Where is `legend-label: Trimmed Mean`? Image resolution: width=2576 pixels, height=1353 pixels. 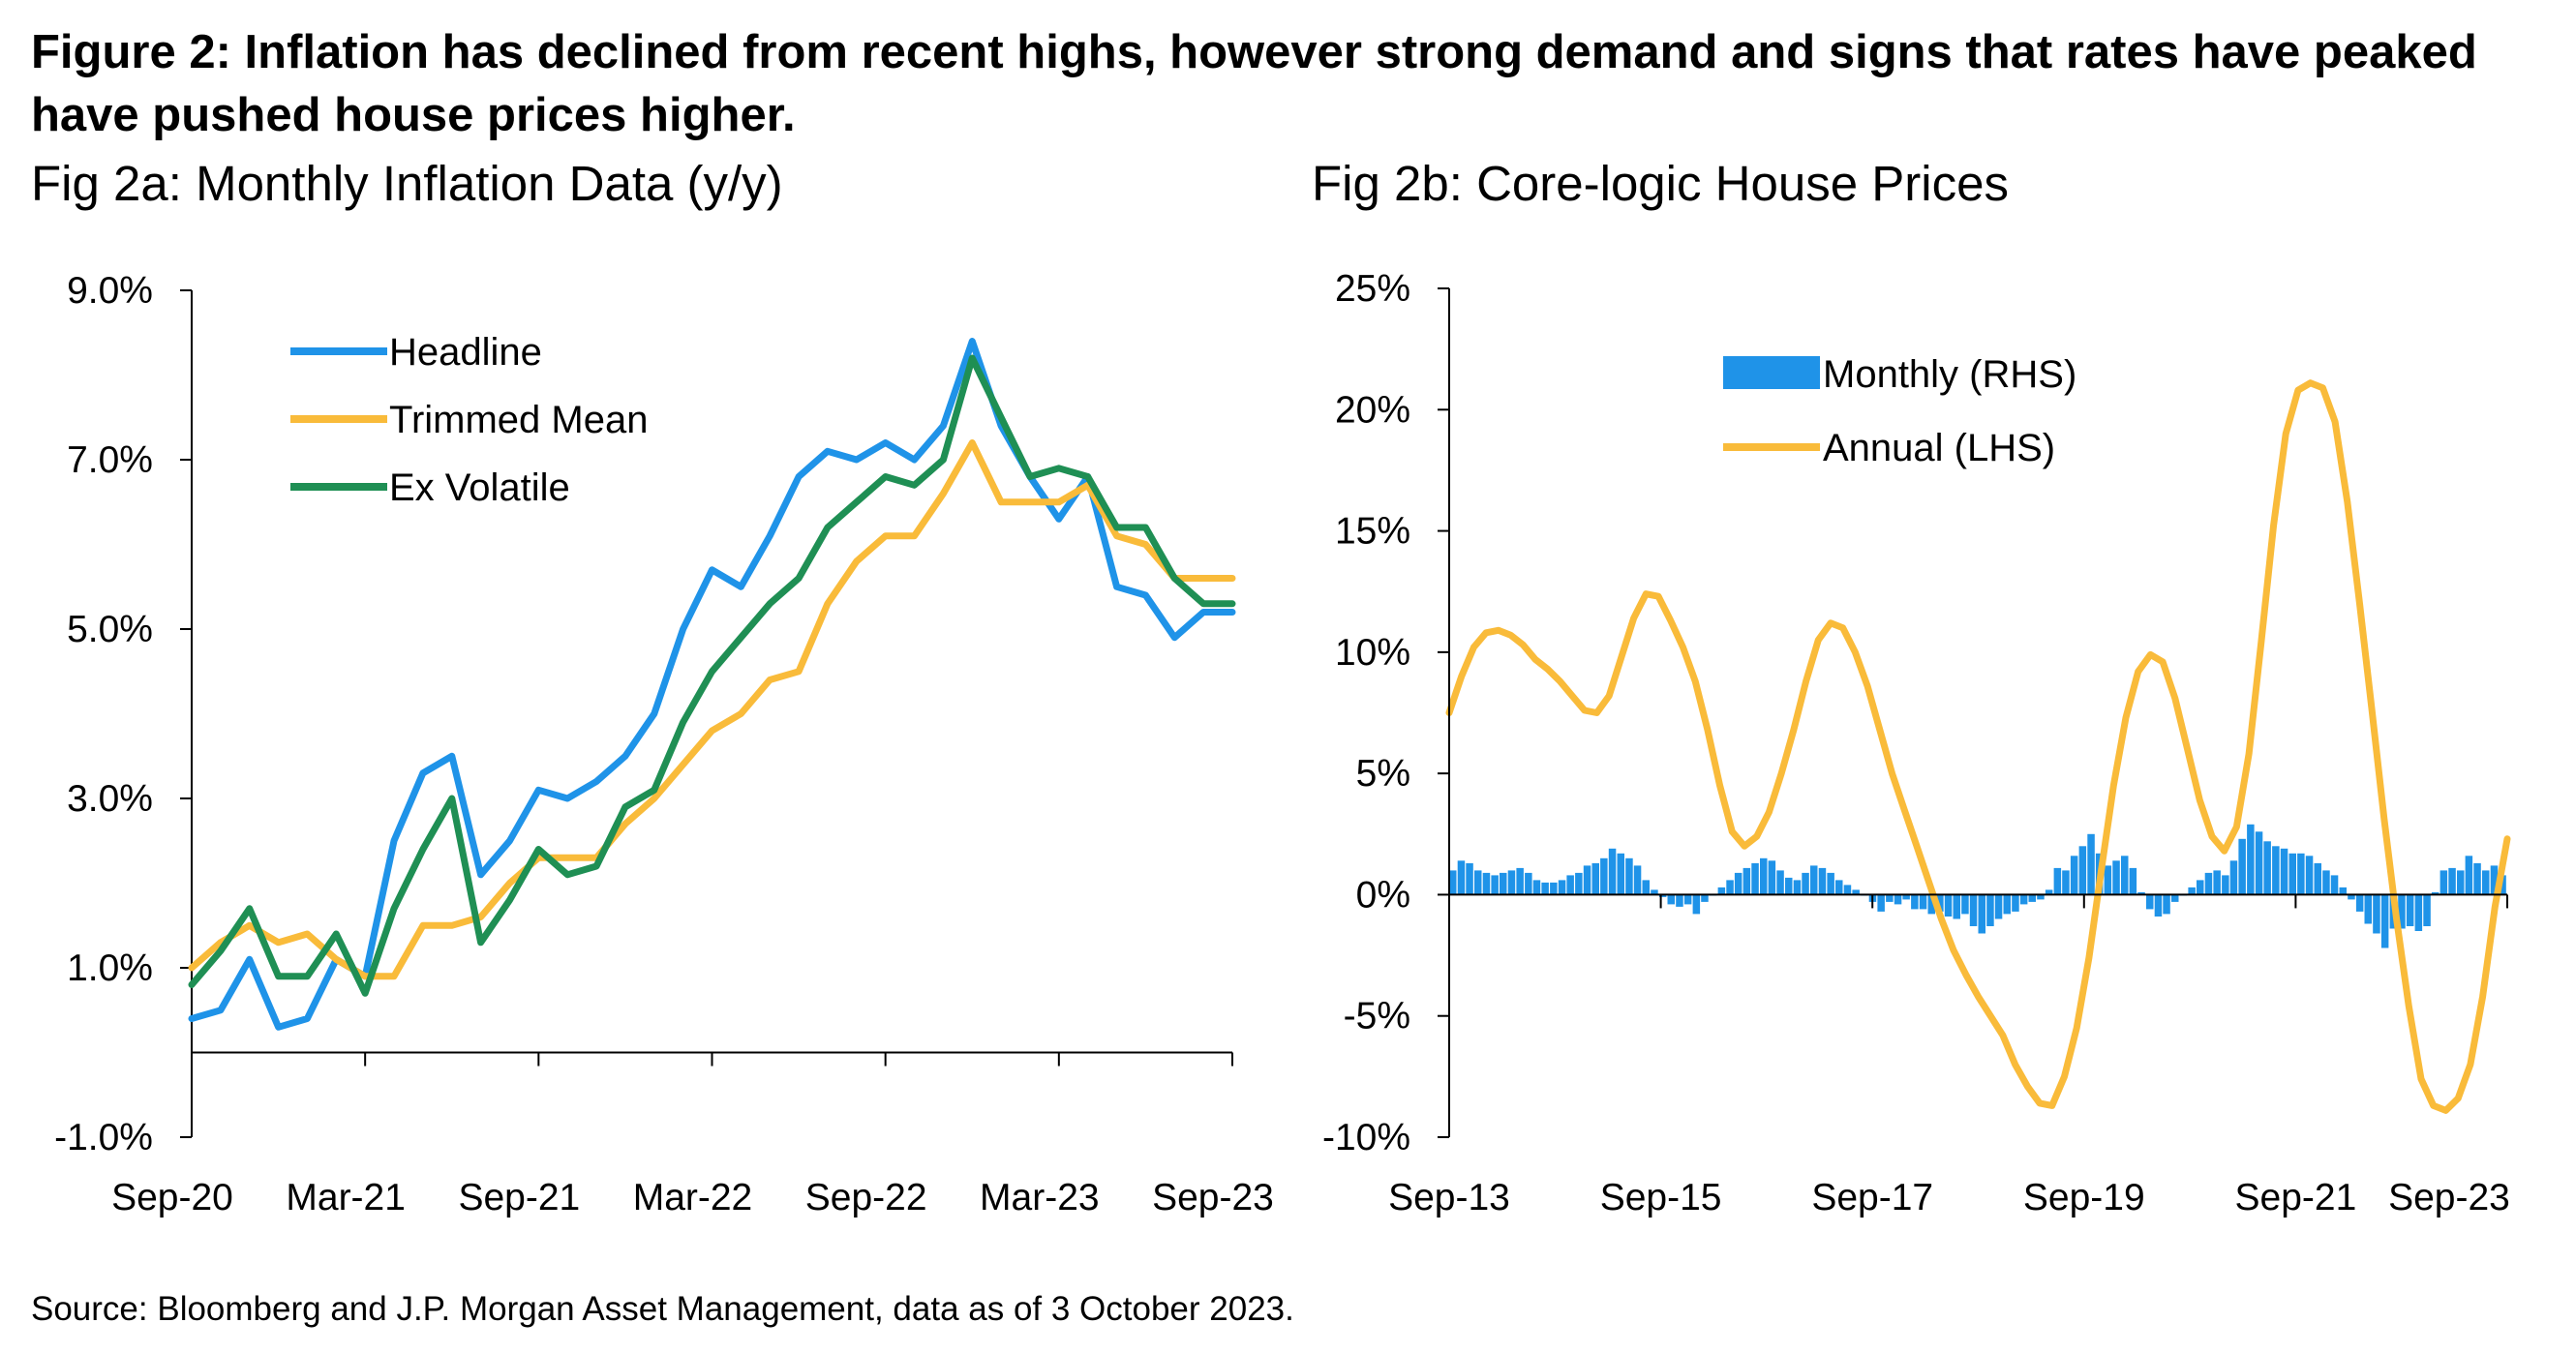 legend-label: Trimmed Mean is located at coordinates (519, 420).